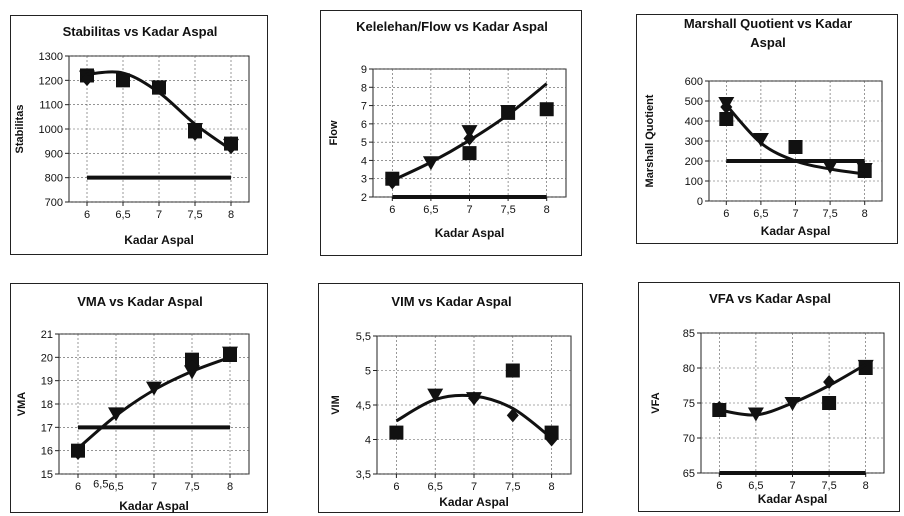  What do you see at coordinates (54, 179) in the screenshot?
I see `y-tick-label: 800` at bounding box center [54, 179].